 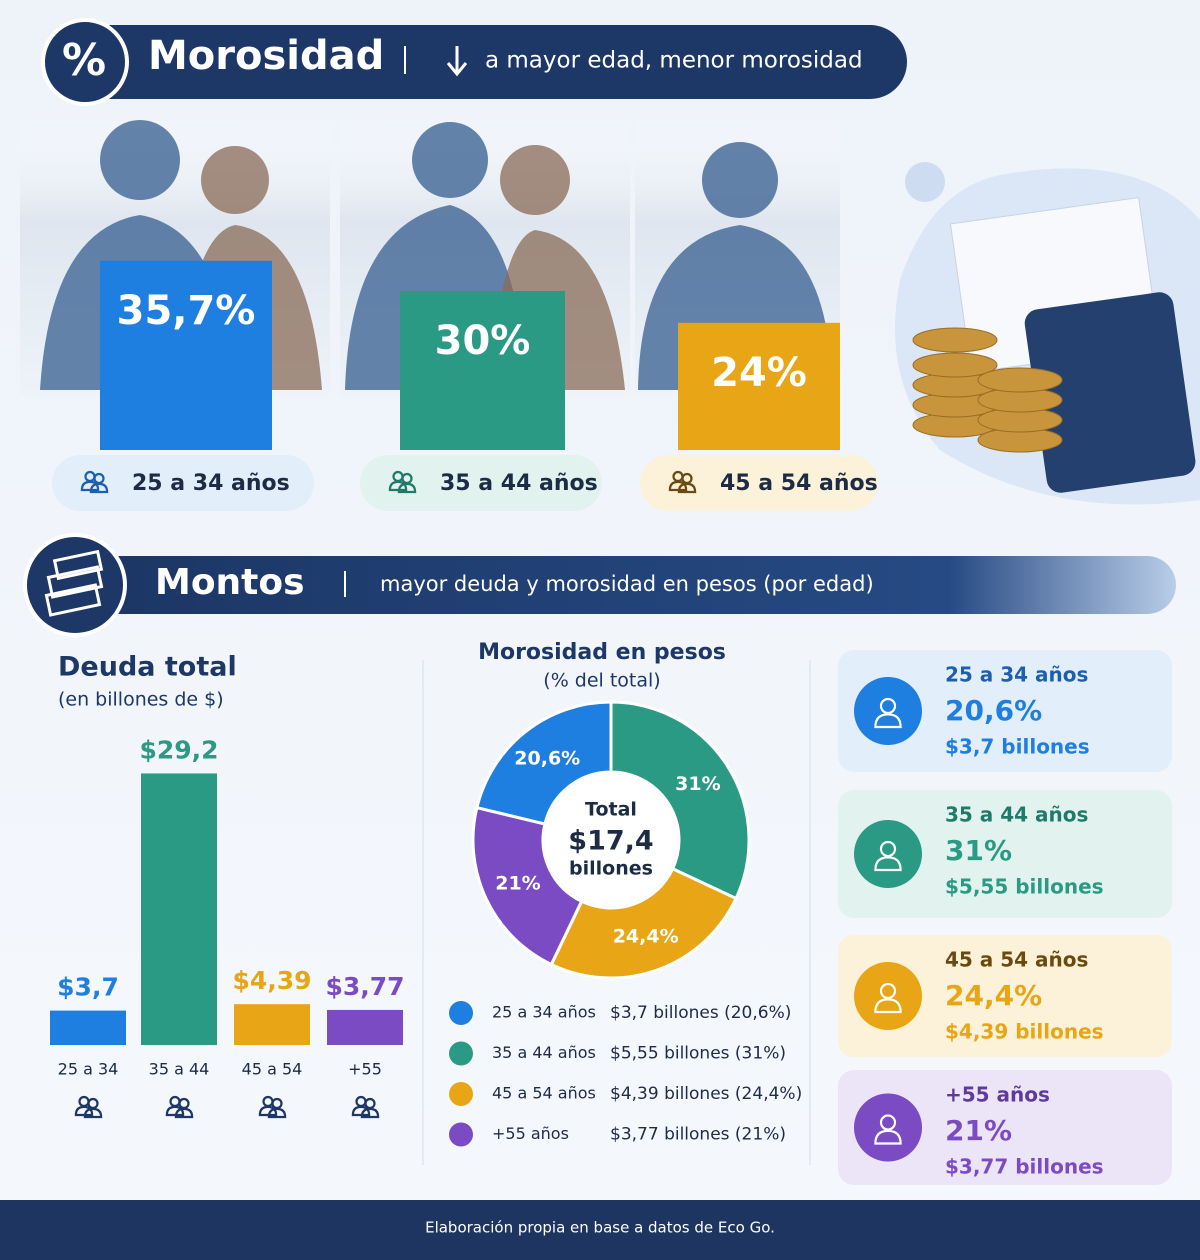 What do you see at coordinates (611, 869) in the screenshot?
I see `center-label: billones` at bounding box center [611, 869].